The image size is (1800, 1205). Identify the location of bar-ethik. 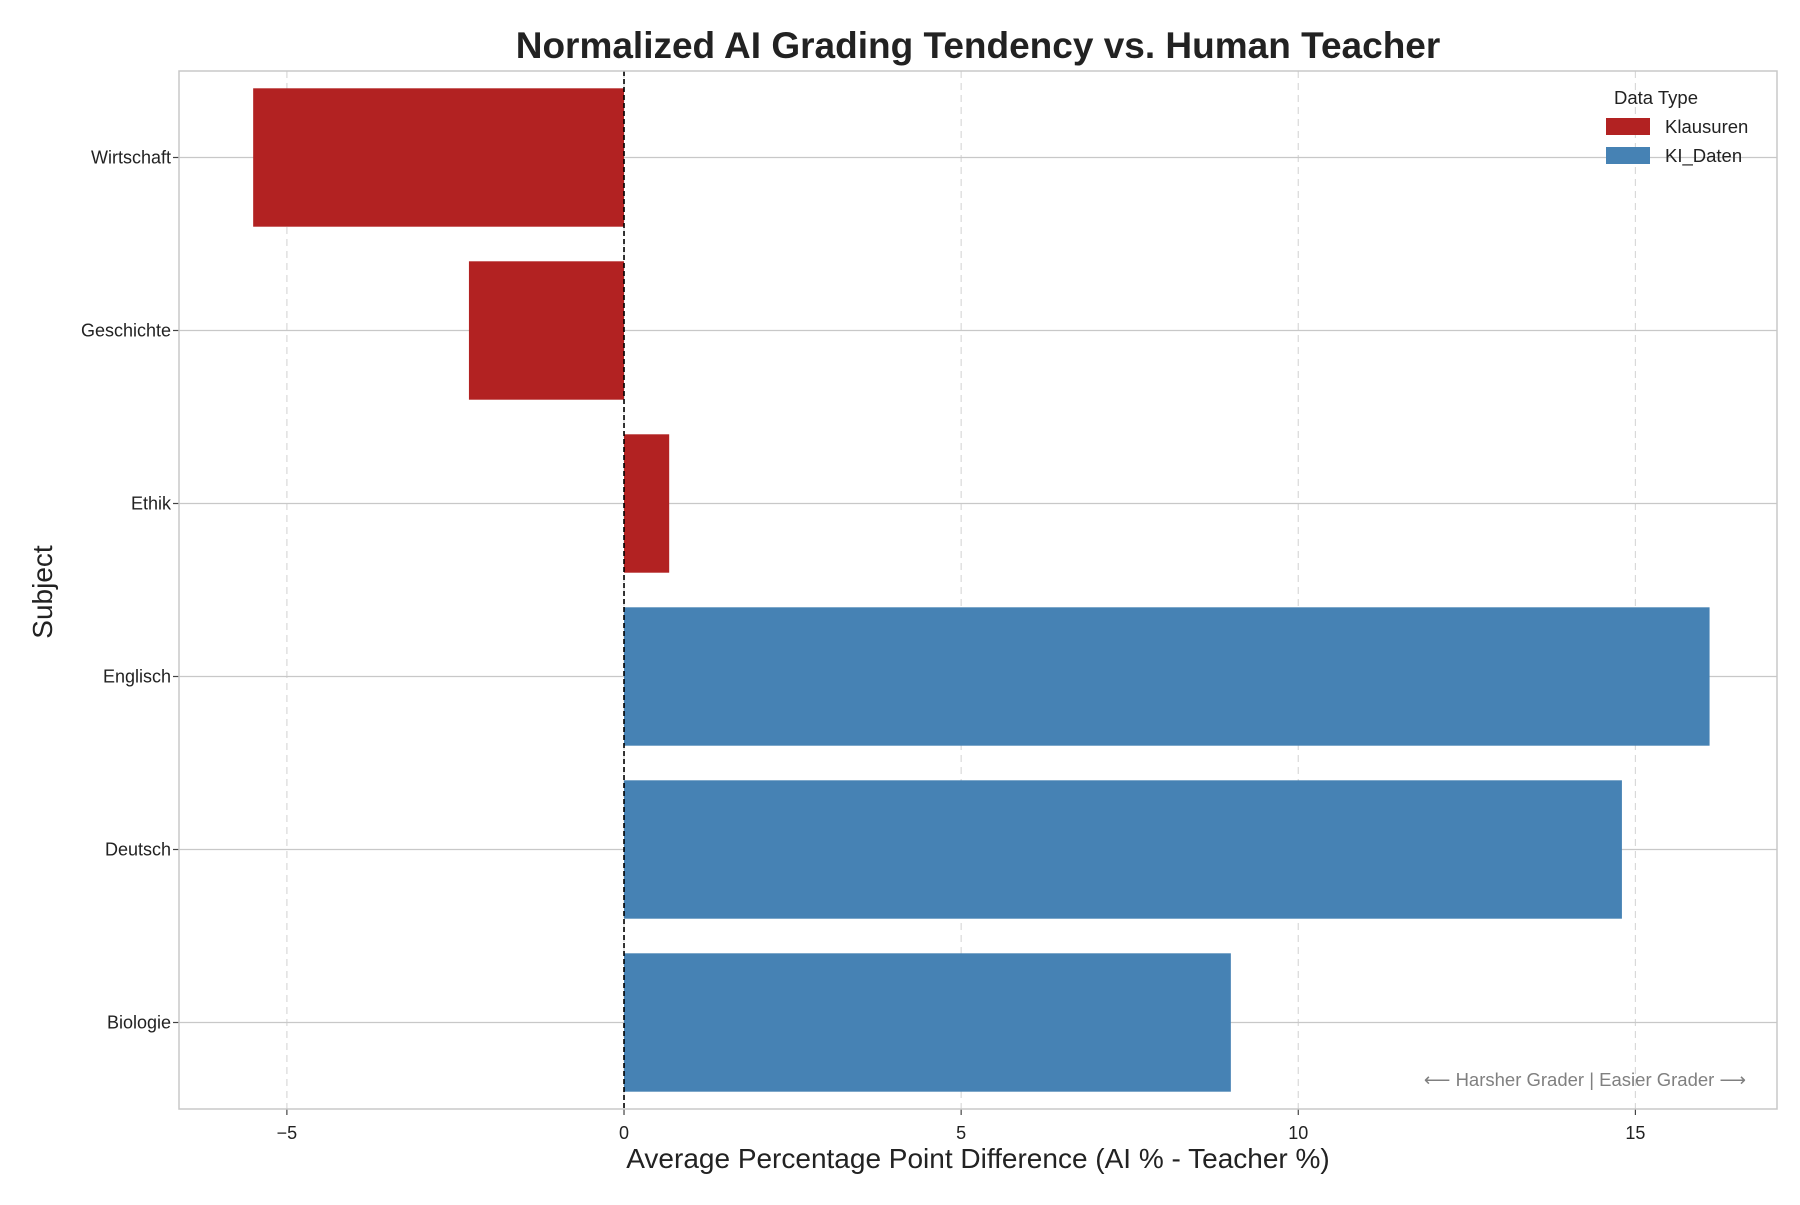
(647, 503).